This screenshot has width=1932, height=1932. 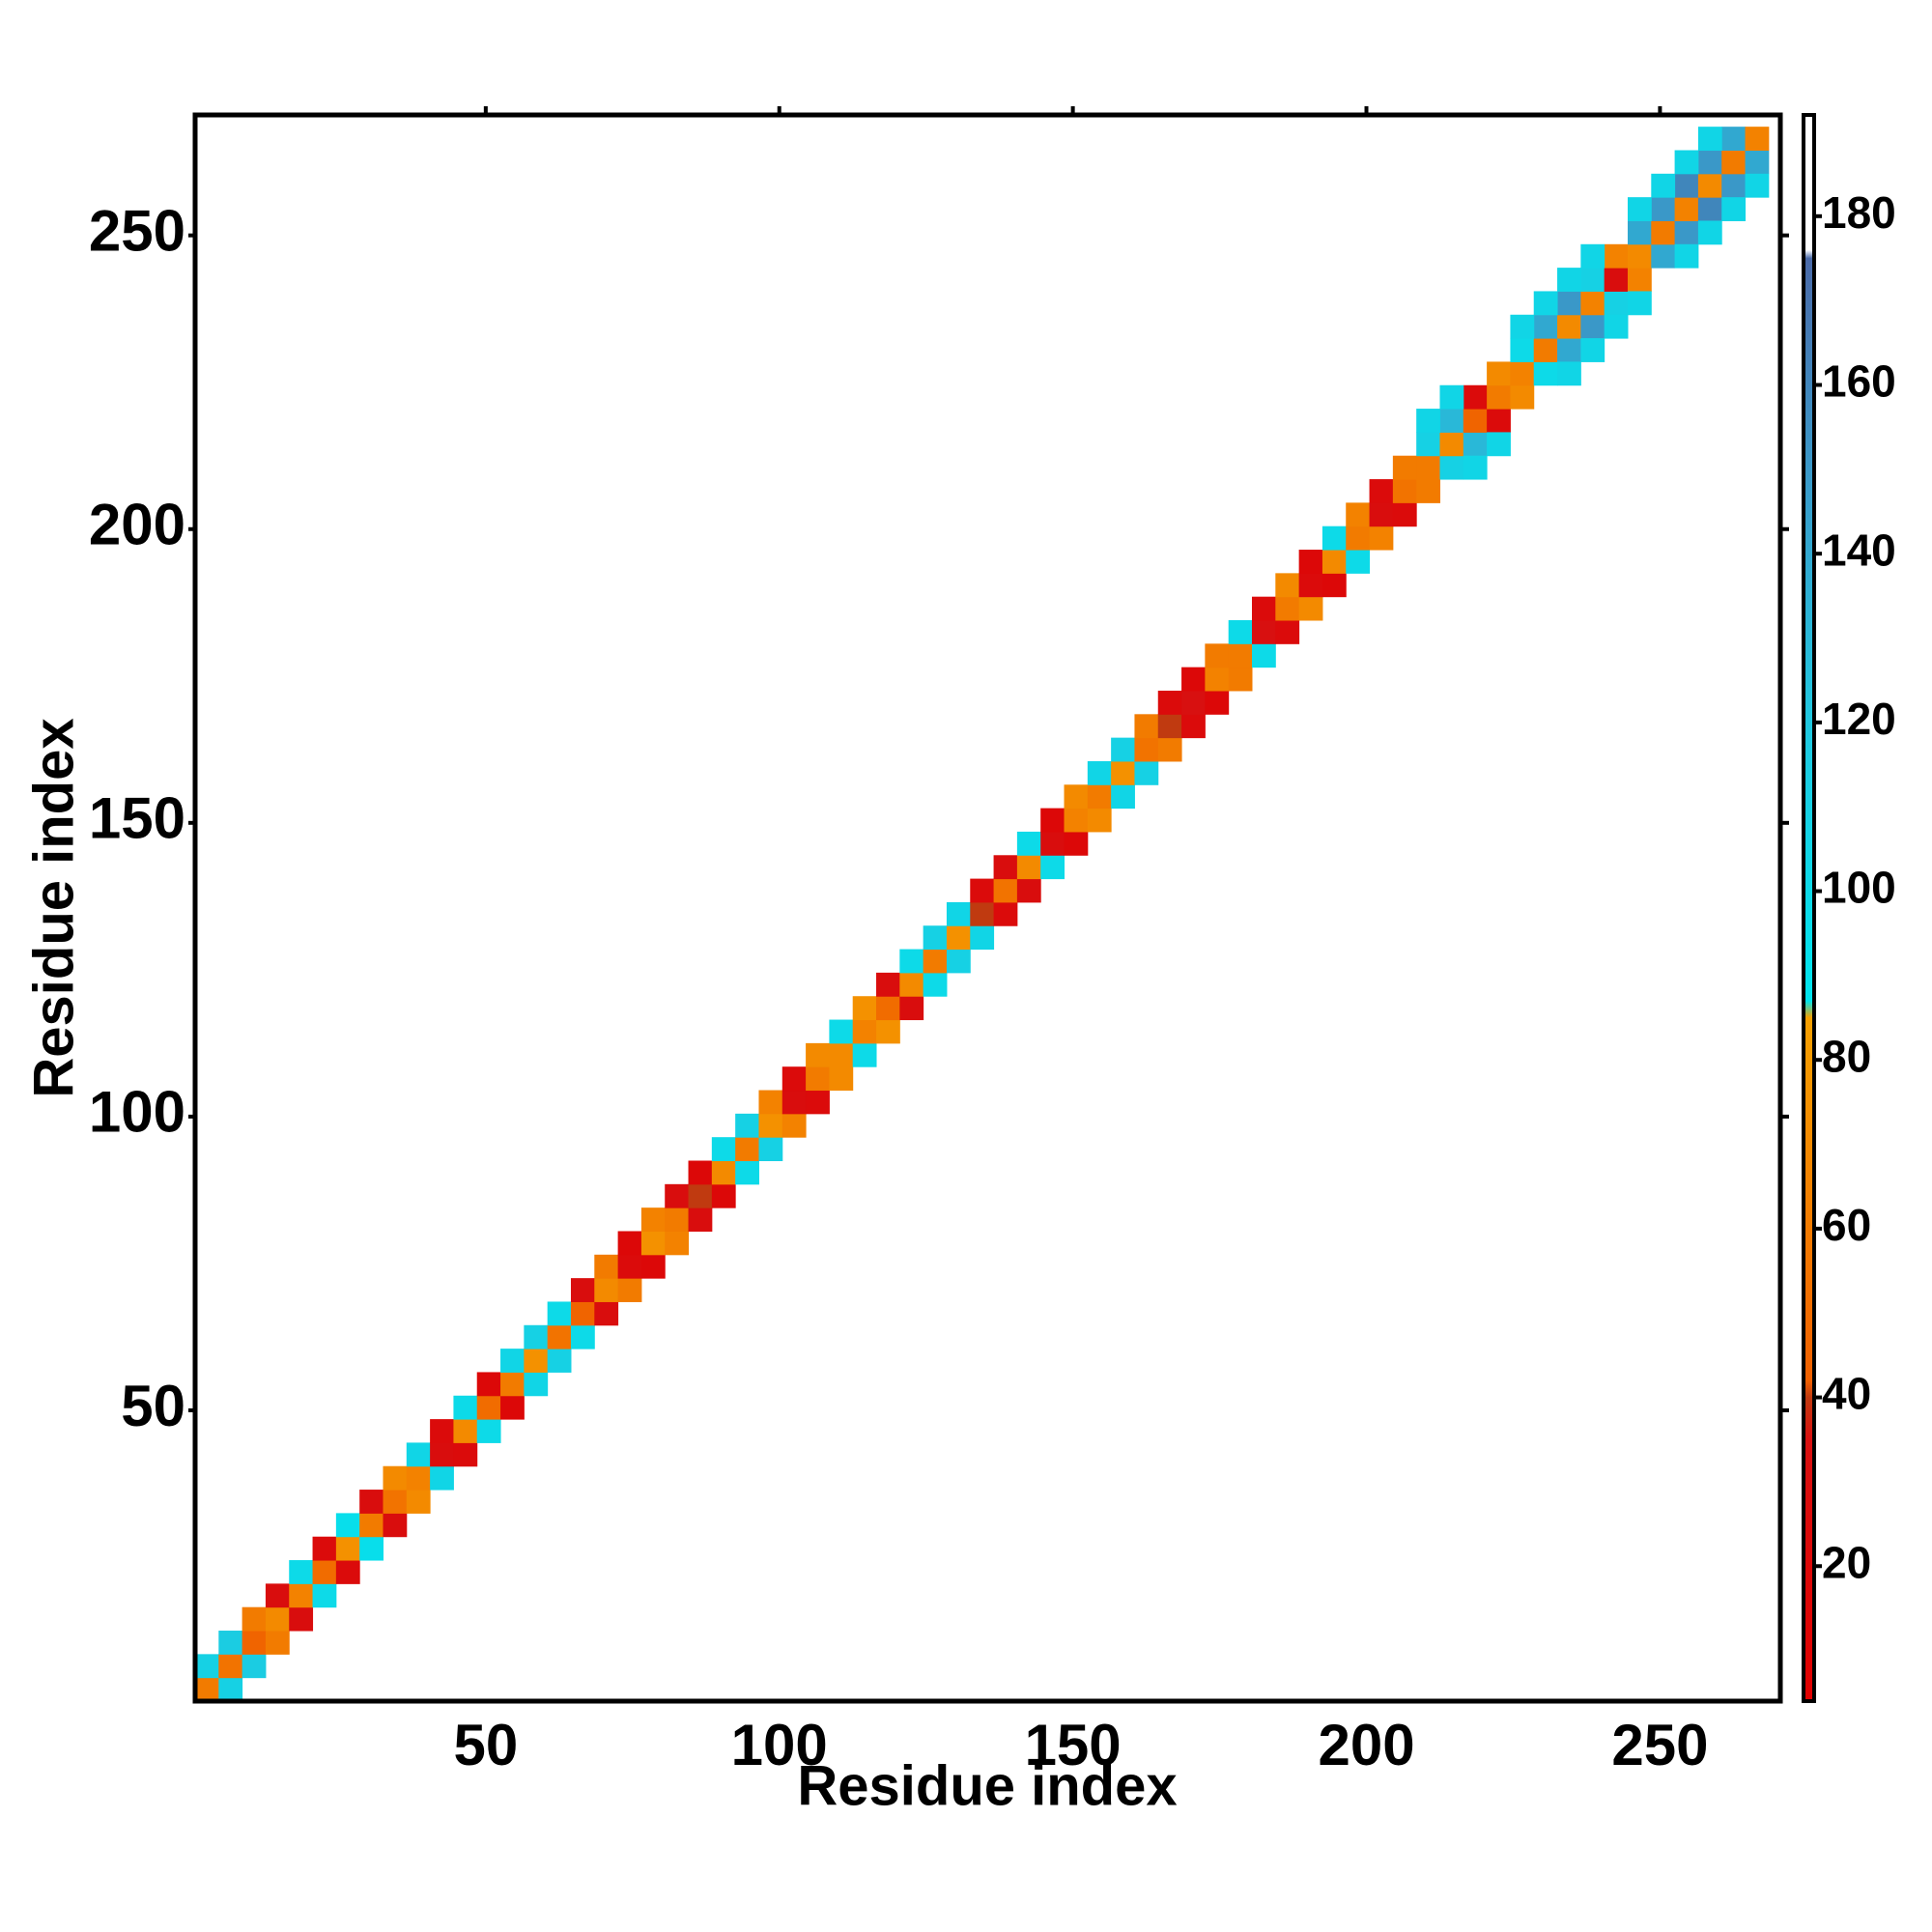 I want to click on x-tick-label: 100, so click(x=779, y=1745).